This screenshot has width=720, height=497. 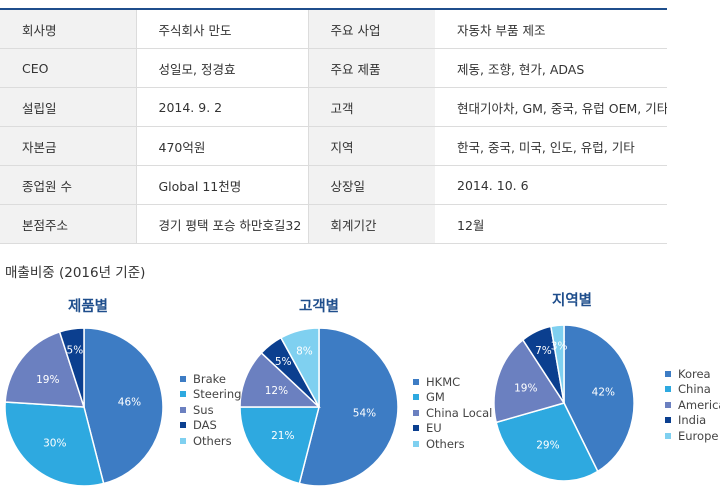 What do you see at coordinates (217, 394) in the screenshot?
I see `legend-label: Steering` at bounding box center [217, 394].